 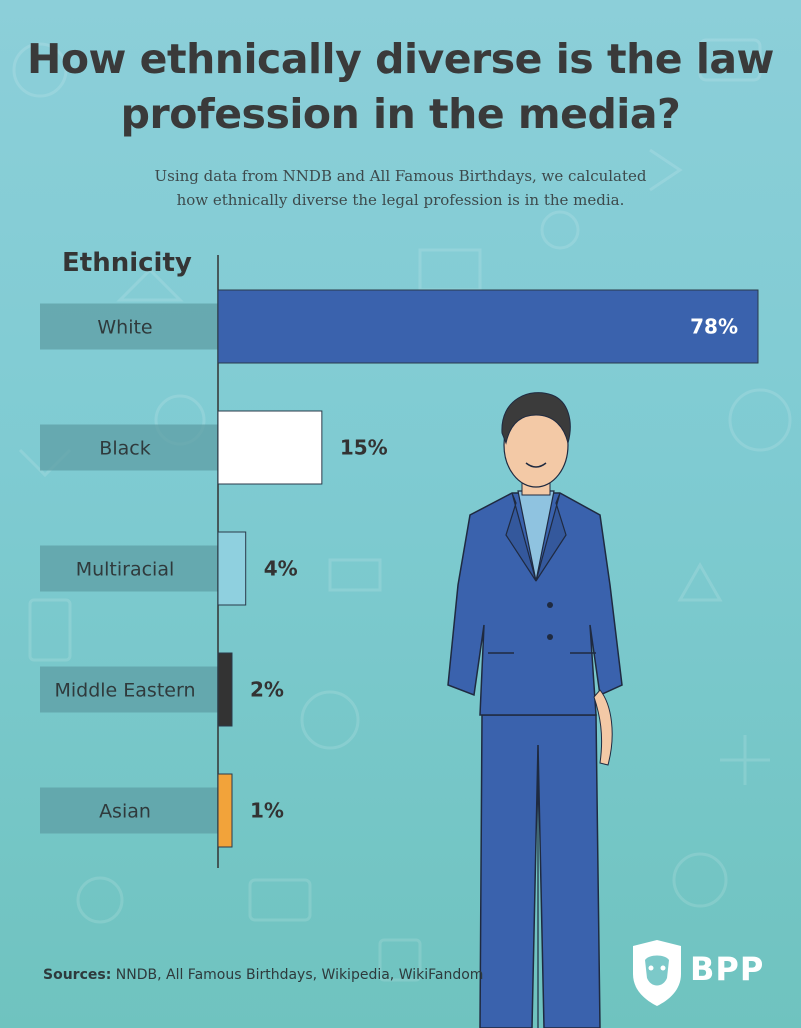 What do you see at coordinates (127, 263) in the screenshot?
I see `axis-title: Ethnicity` at bounding box center [127, 263].